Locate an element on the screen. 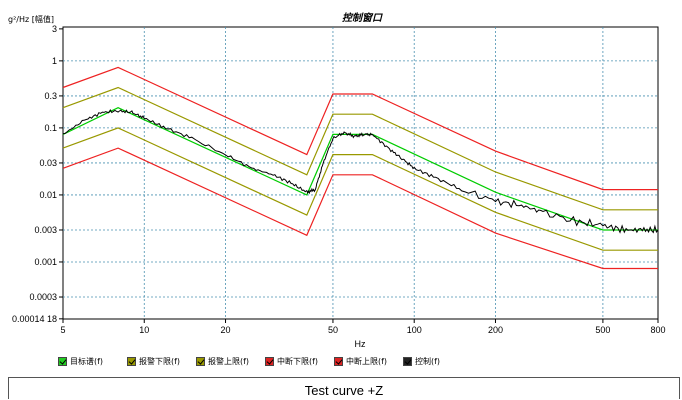 The width and height of the screenshot is (682, 400). legend: 目标谱(f) 报警下限(f) 报警上限(f) 中断下限(f) 中断上限(f) 控制(f) is located at coordinates (265, 361).